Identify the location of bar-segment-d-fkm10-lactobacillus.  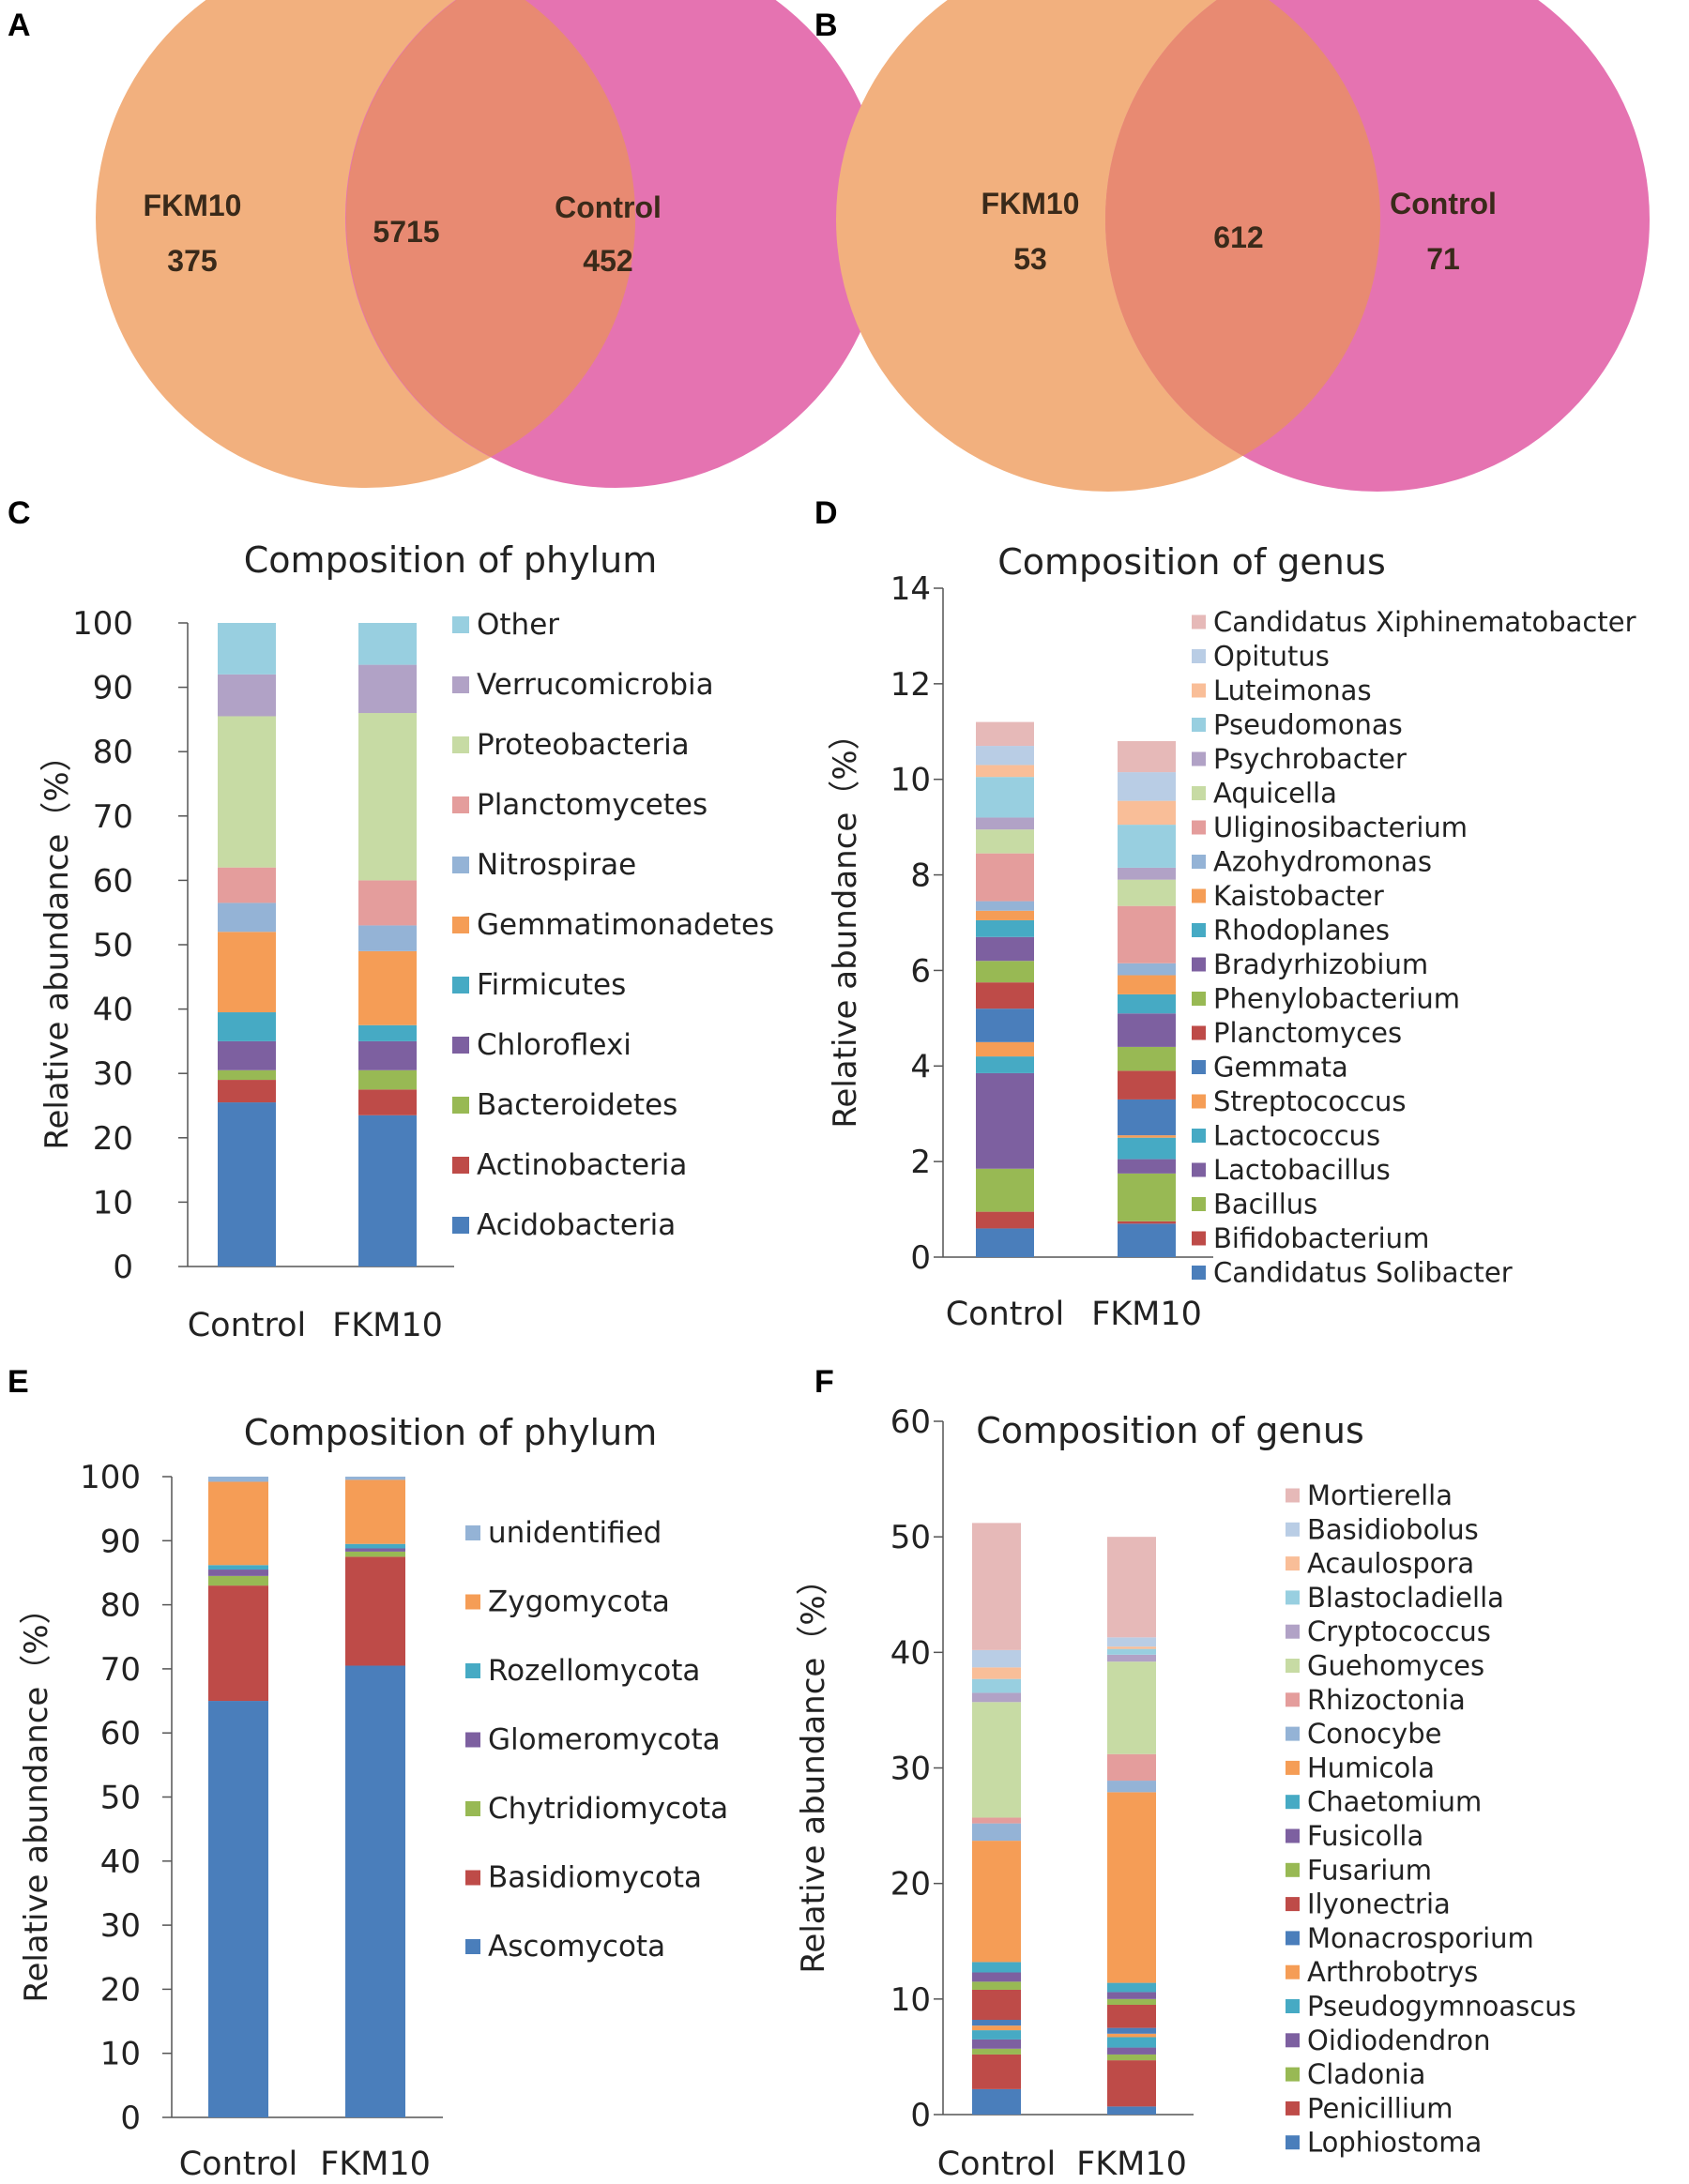
(1147, 1166).